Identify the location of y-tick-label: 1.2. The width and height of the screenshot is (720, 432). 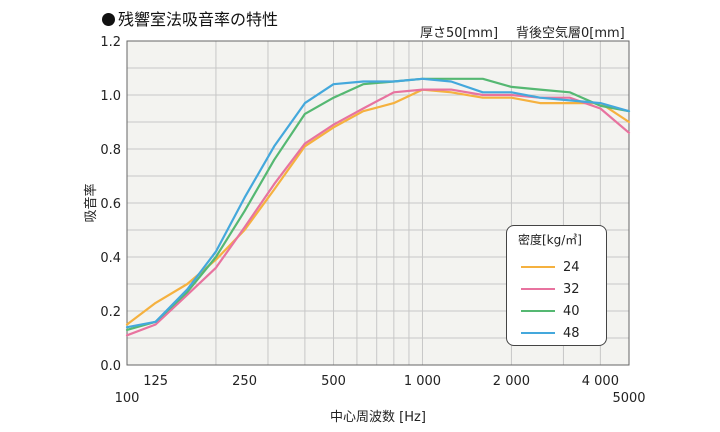
(110, 42).